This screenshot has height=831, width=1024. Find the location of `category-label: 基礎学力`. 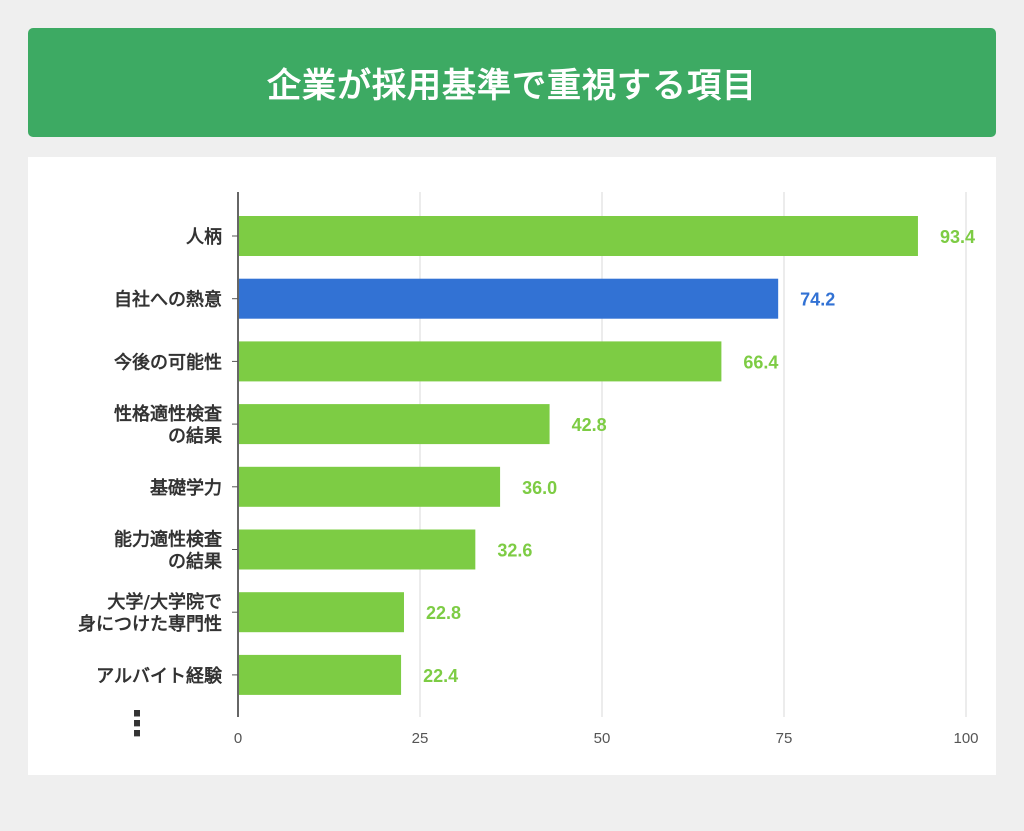

category-label: 基礎学力 is located at coordinates (185, 488).